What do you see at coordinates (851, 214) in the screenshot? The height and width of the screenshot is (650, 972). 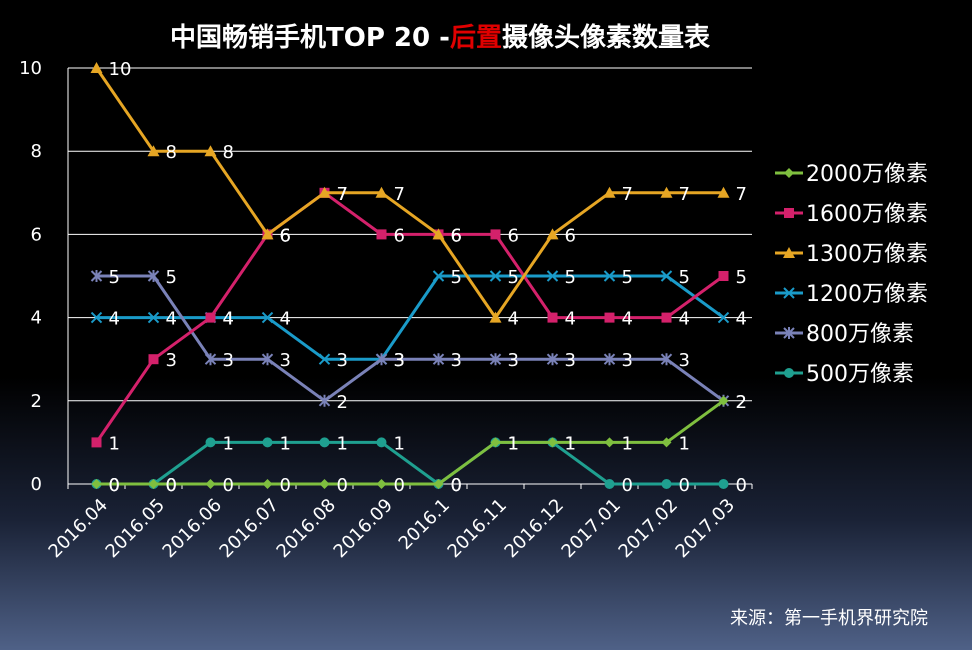 I see `legend-item: 1600万像素` at bounding box center [851, 214].